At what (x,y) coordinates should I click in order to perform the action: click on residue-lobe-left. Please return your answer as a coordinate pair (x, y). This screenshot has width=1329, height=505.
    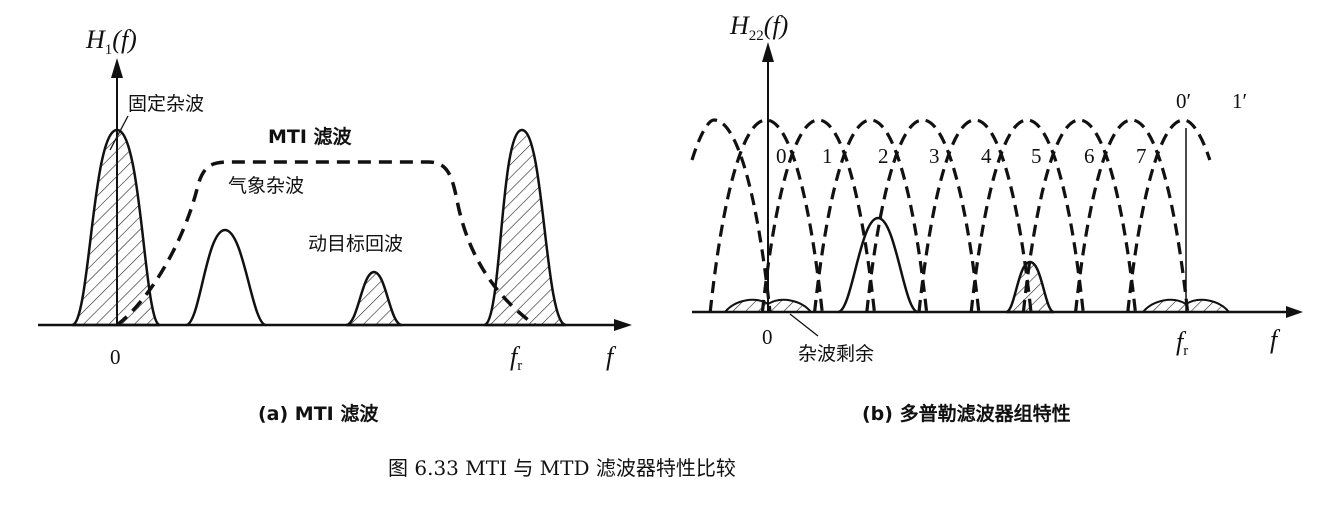
    Looking at the image, I should click on (768, 305).